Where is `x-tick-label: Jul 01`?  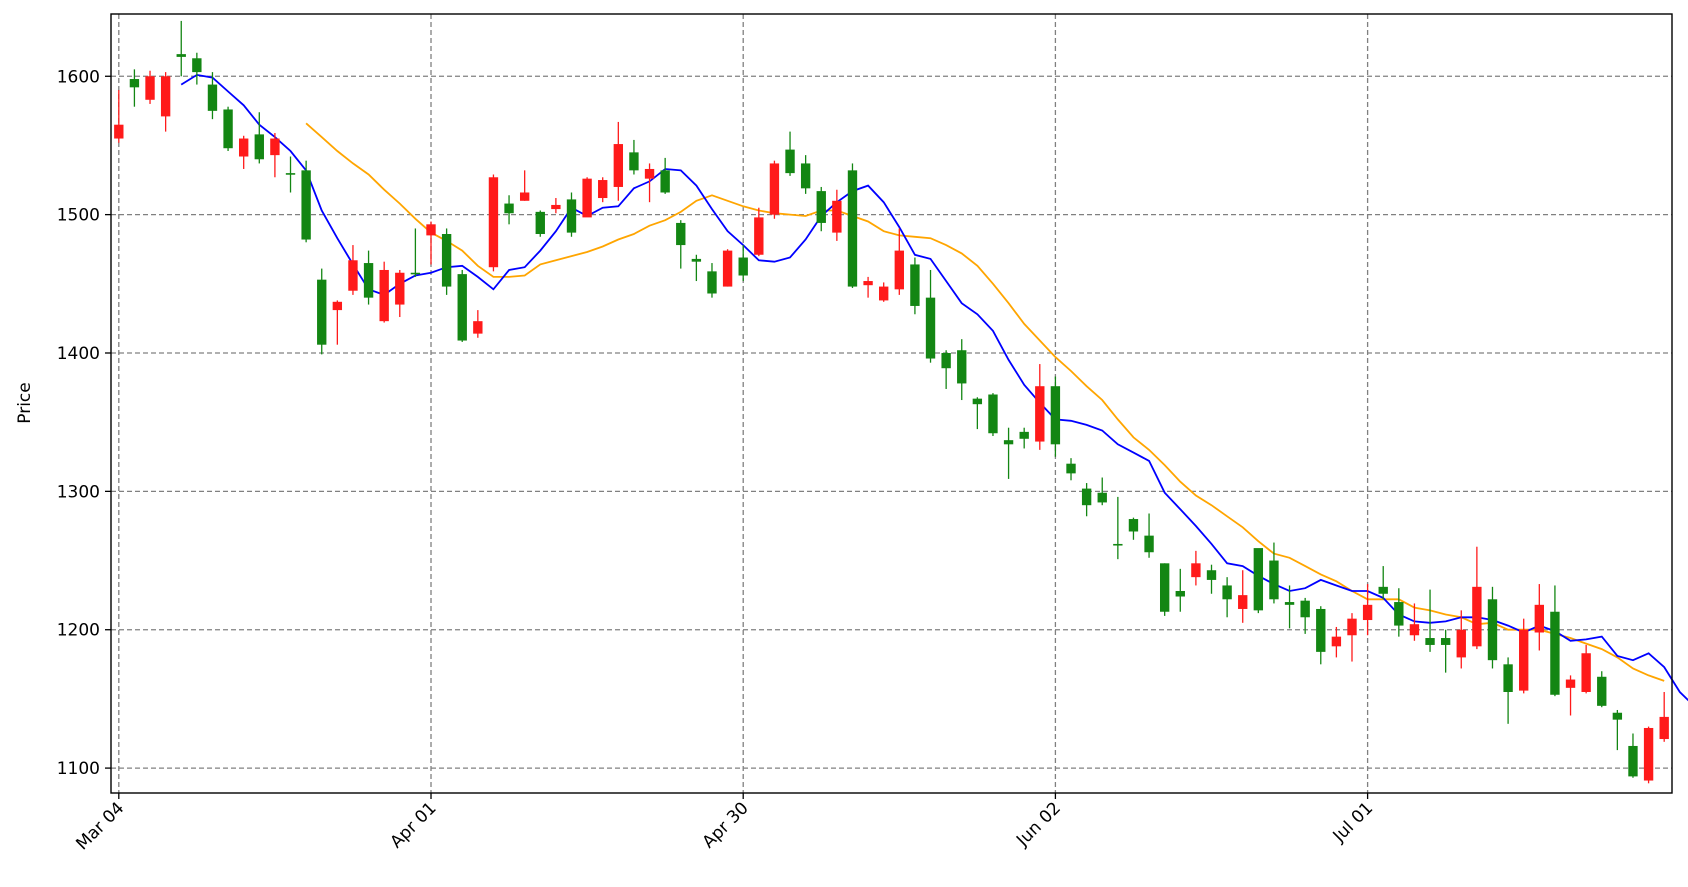
x-tick-label: Jul 01 is located at coordinates (1353, 822).